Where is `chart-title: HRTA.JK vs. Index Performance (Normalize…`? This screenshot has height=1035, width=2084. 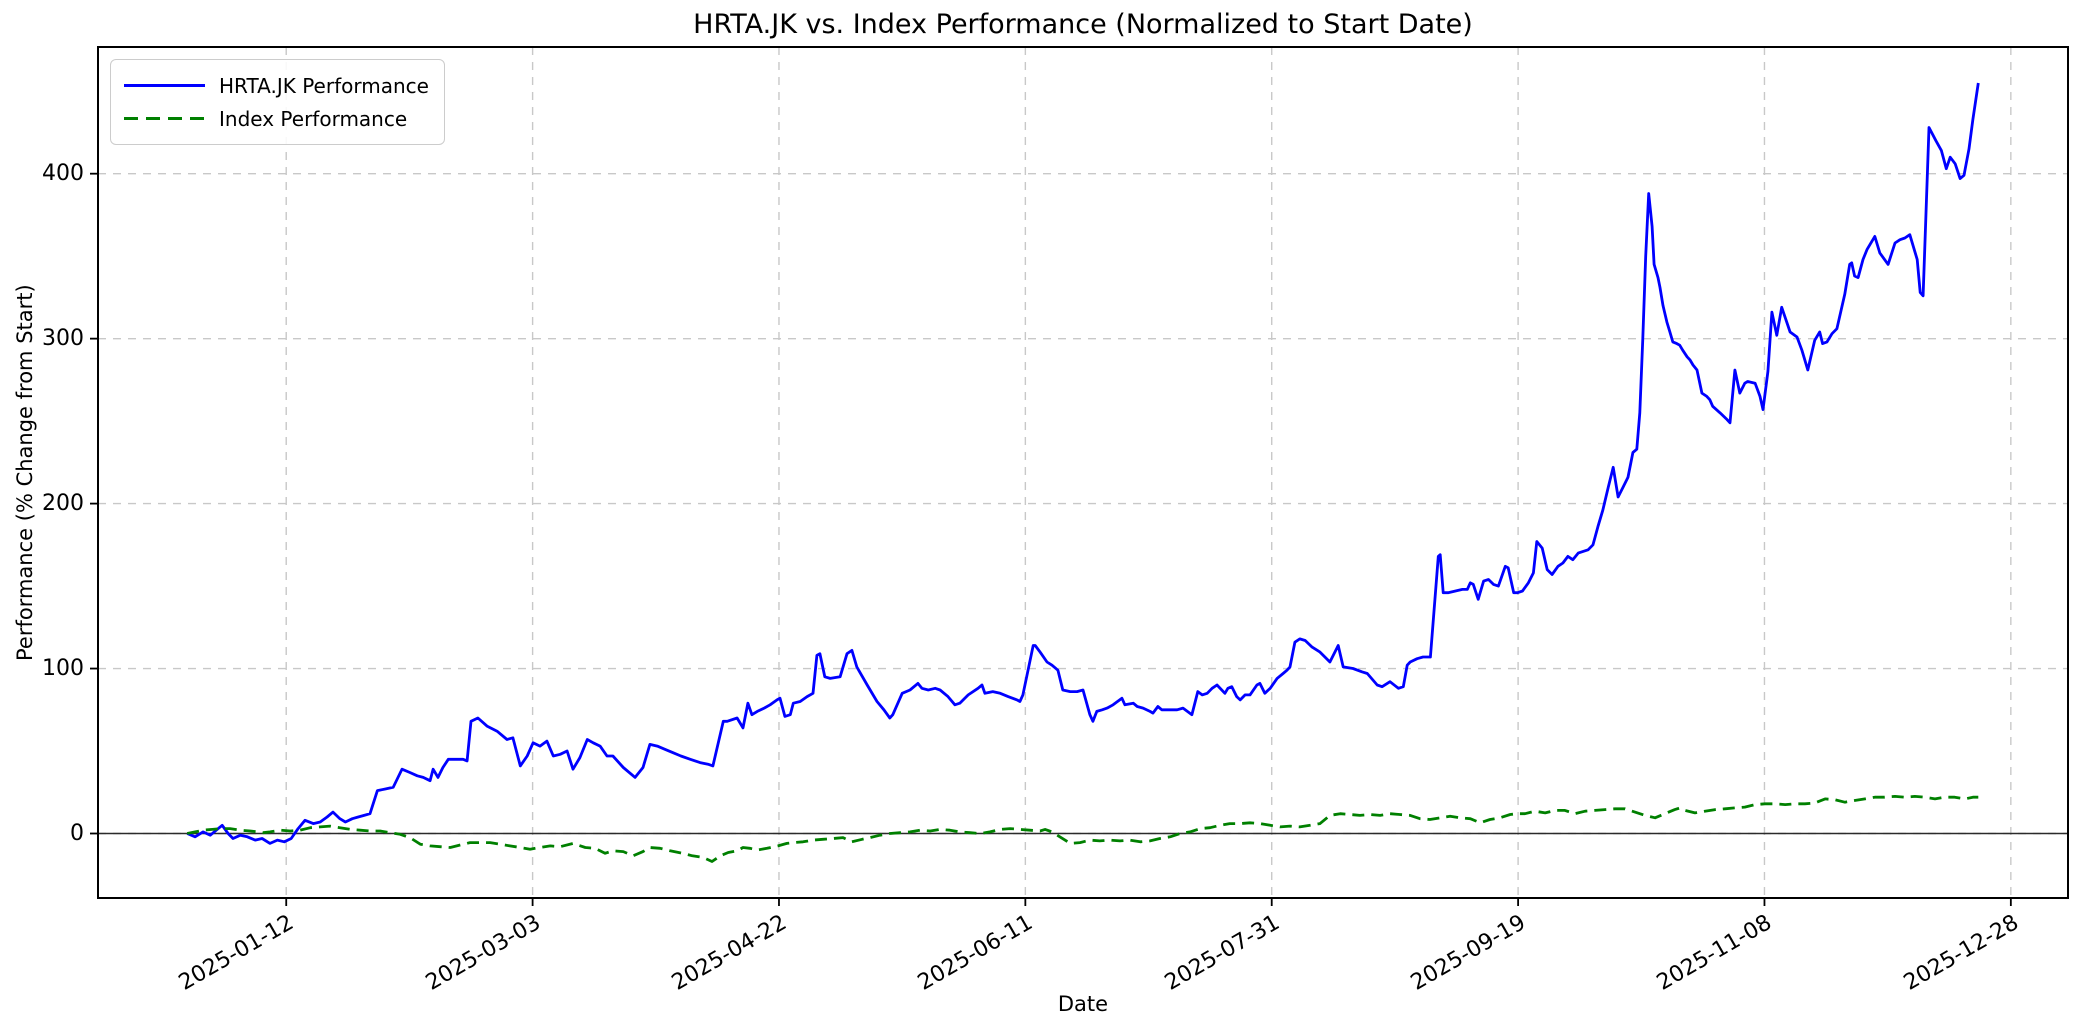 chart-title: HRTA.JK vs. Index Performance (Normalize… is located at coordinates (1083, 24).